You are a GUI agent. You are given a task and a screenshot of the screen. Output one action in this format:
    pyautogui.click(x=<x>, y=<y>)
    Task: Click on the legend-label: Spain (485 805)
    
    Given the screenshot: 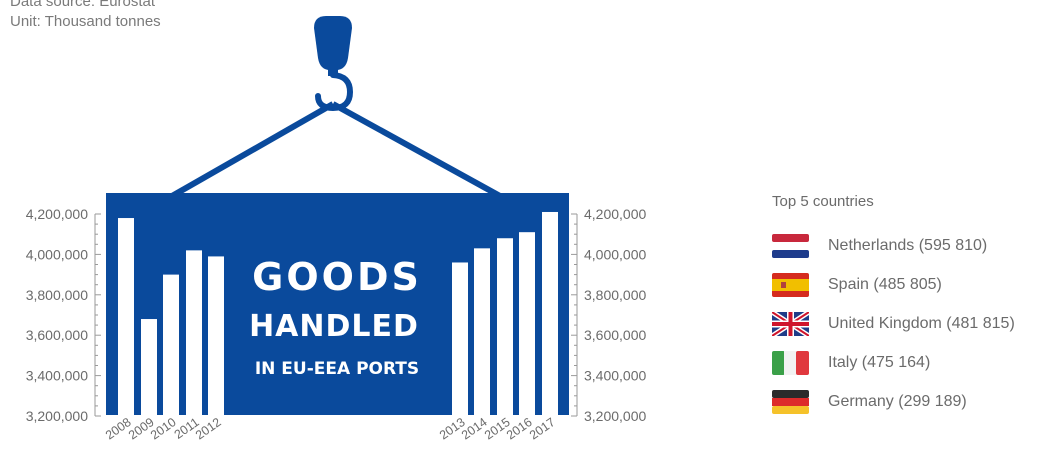 What is the action you would take?
    pyautogui.click(x=885, y=284)
    